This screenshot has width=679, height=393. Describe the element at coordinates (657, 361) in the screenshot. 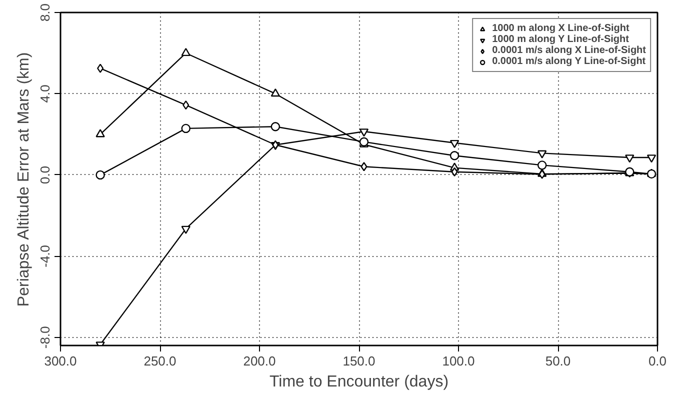

I see `x-tick-label: 0.0` at that location.